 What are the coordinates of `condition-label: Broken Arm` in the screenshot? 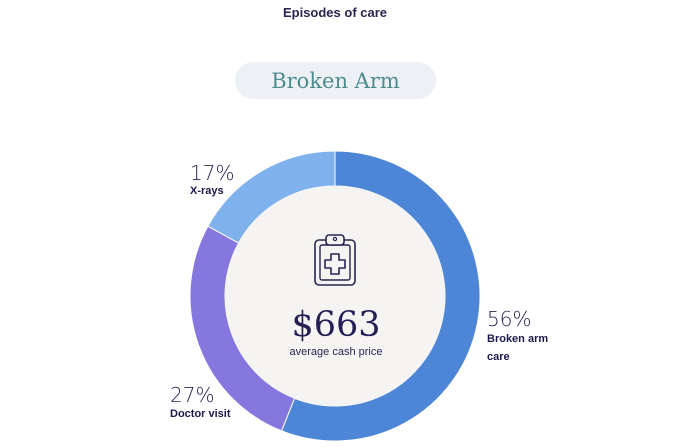 It's located at (335, 80).